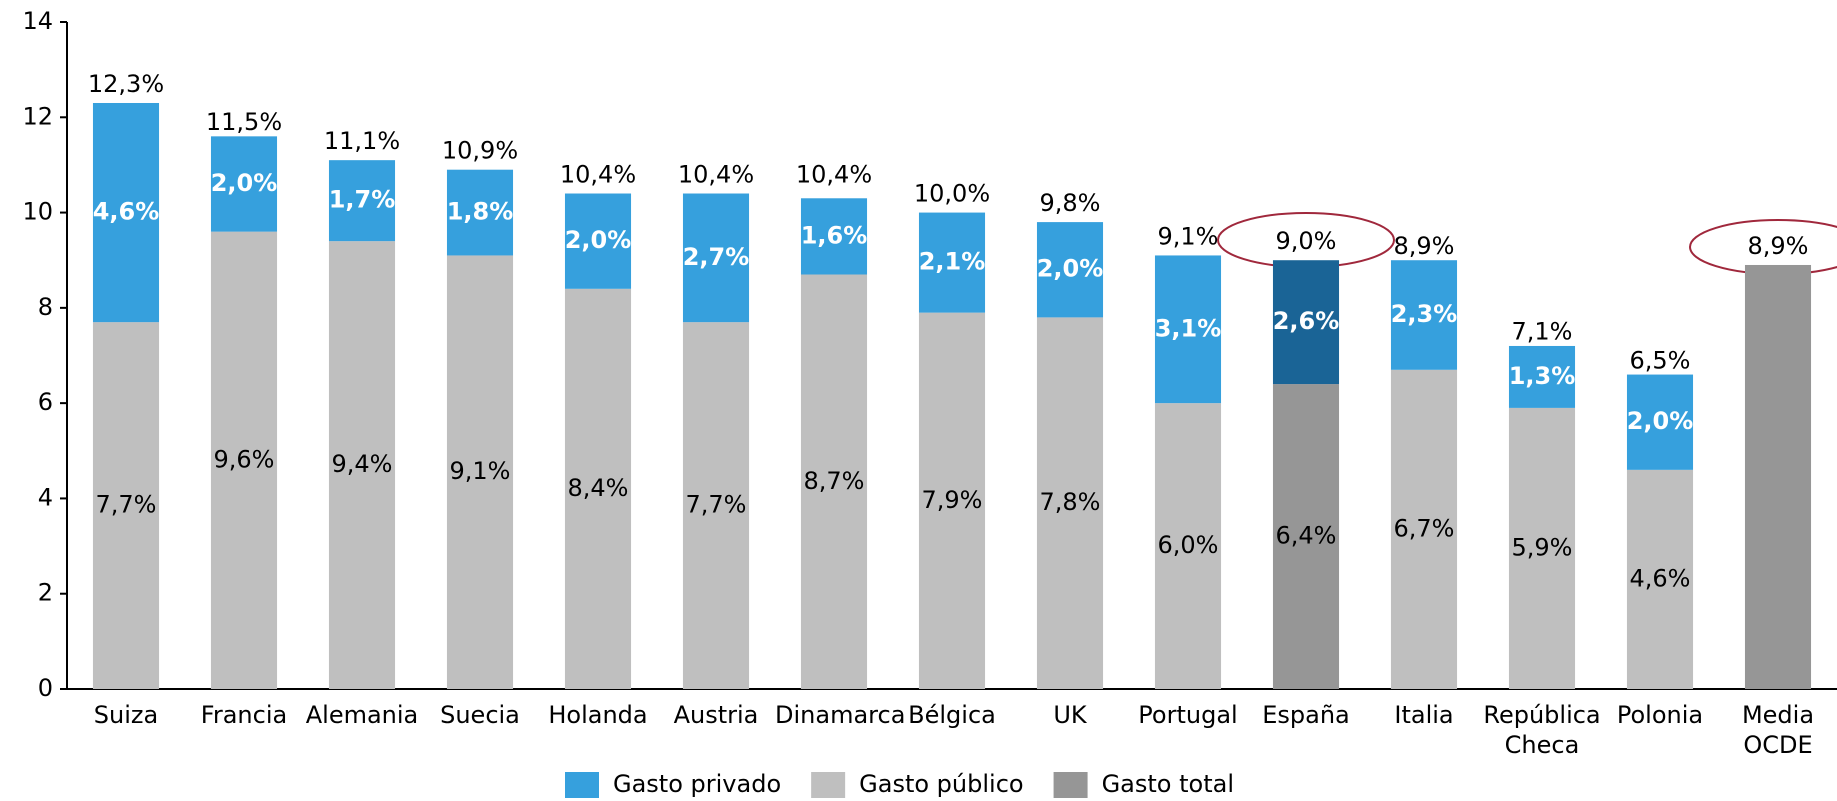  I want to click on data-label: 9,6%, so click(244, 459).